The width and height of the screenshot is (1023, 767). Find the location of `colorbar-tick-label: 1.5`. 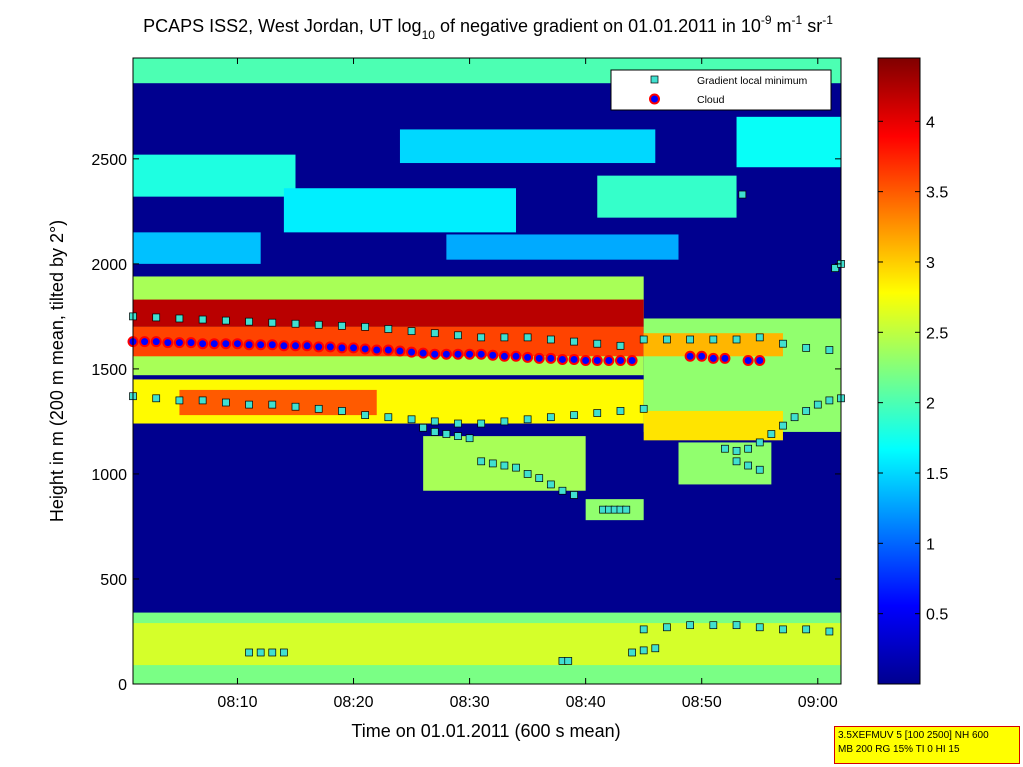

colorbar-tick-label: 1.5 is located at coordinates (937, 474).